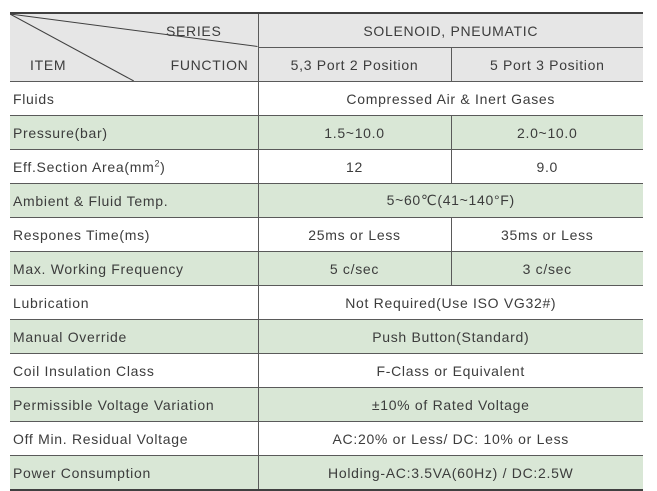 This screenshot has height=491, width=657. I want to click on header-row-series: SERIES FUNCTION ITEM SOLENOID, PNEUMATIC, so click(326, 47).